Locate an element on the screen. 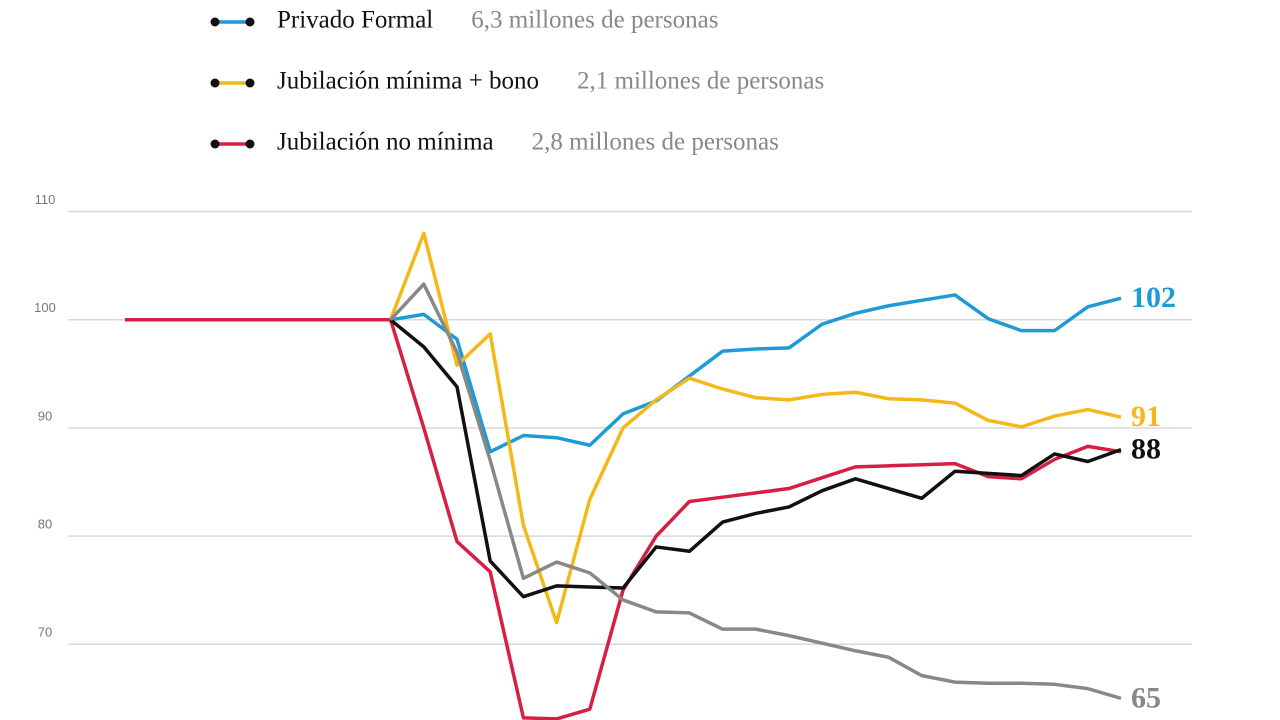 The width and height of the screenshot is (1280, 720). y-tick-label: 100 is located at coordinates (45, 307).